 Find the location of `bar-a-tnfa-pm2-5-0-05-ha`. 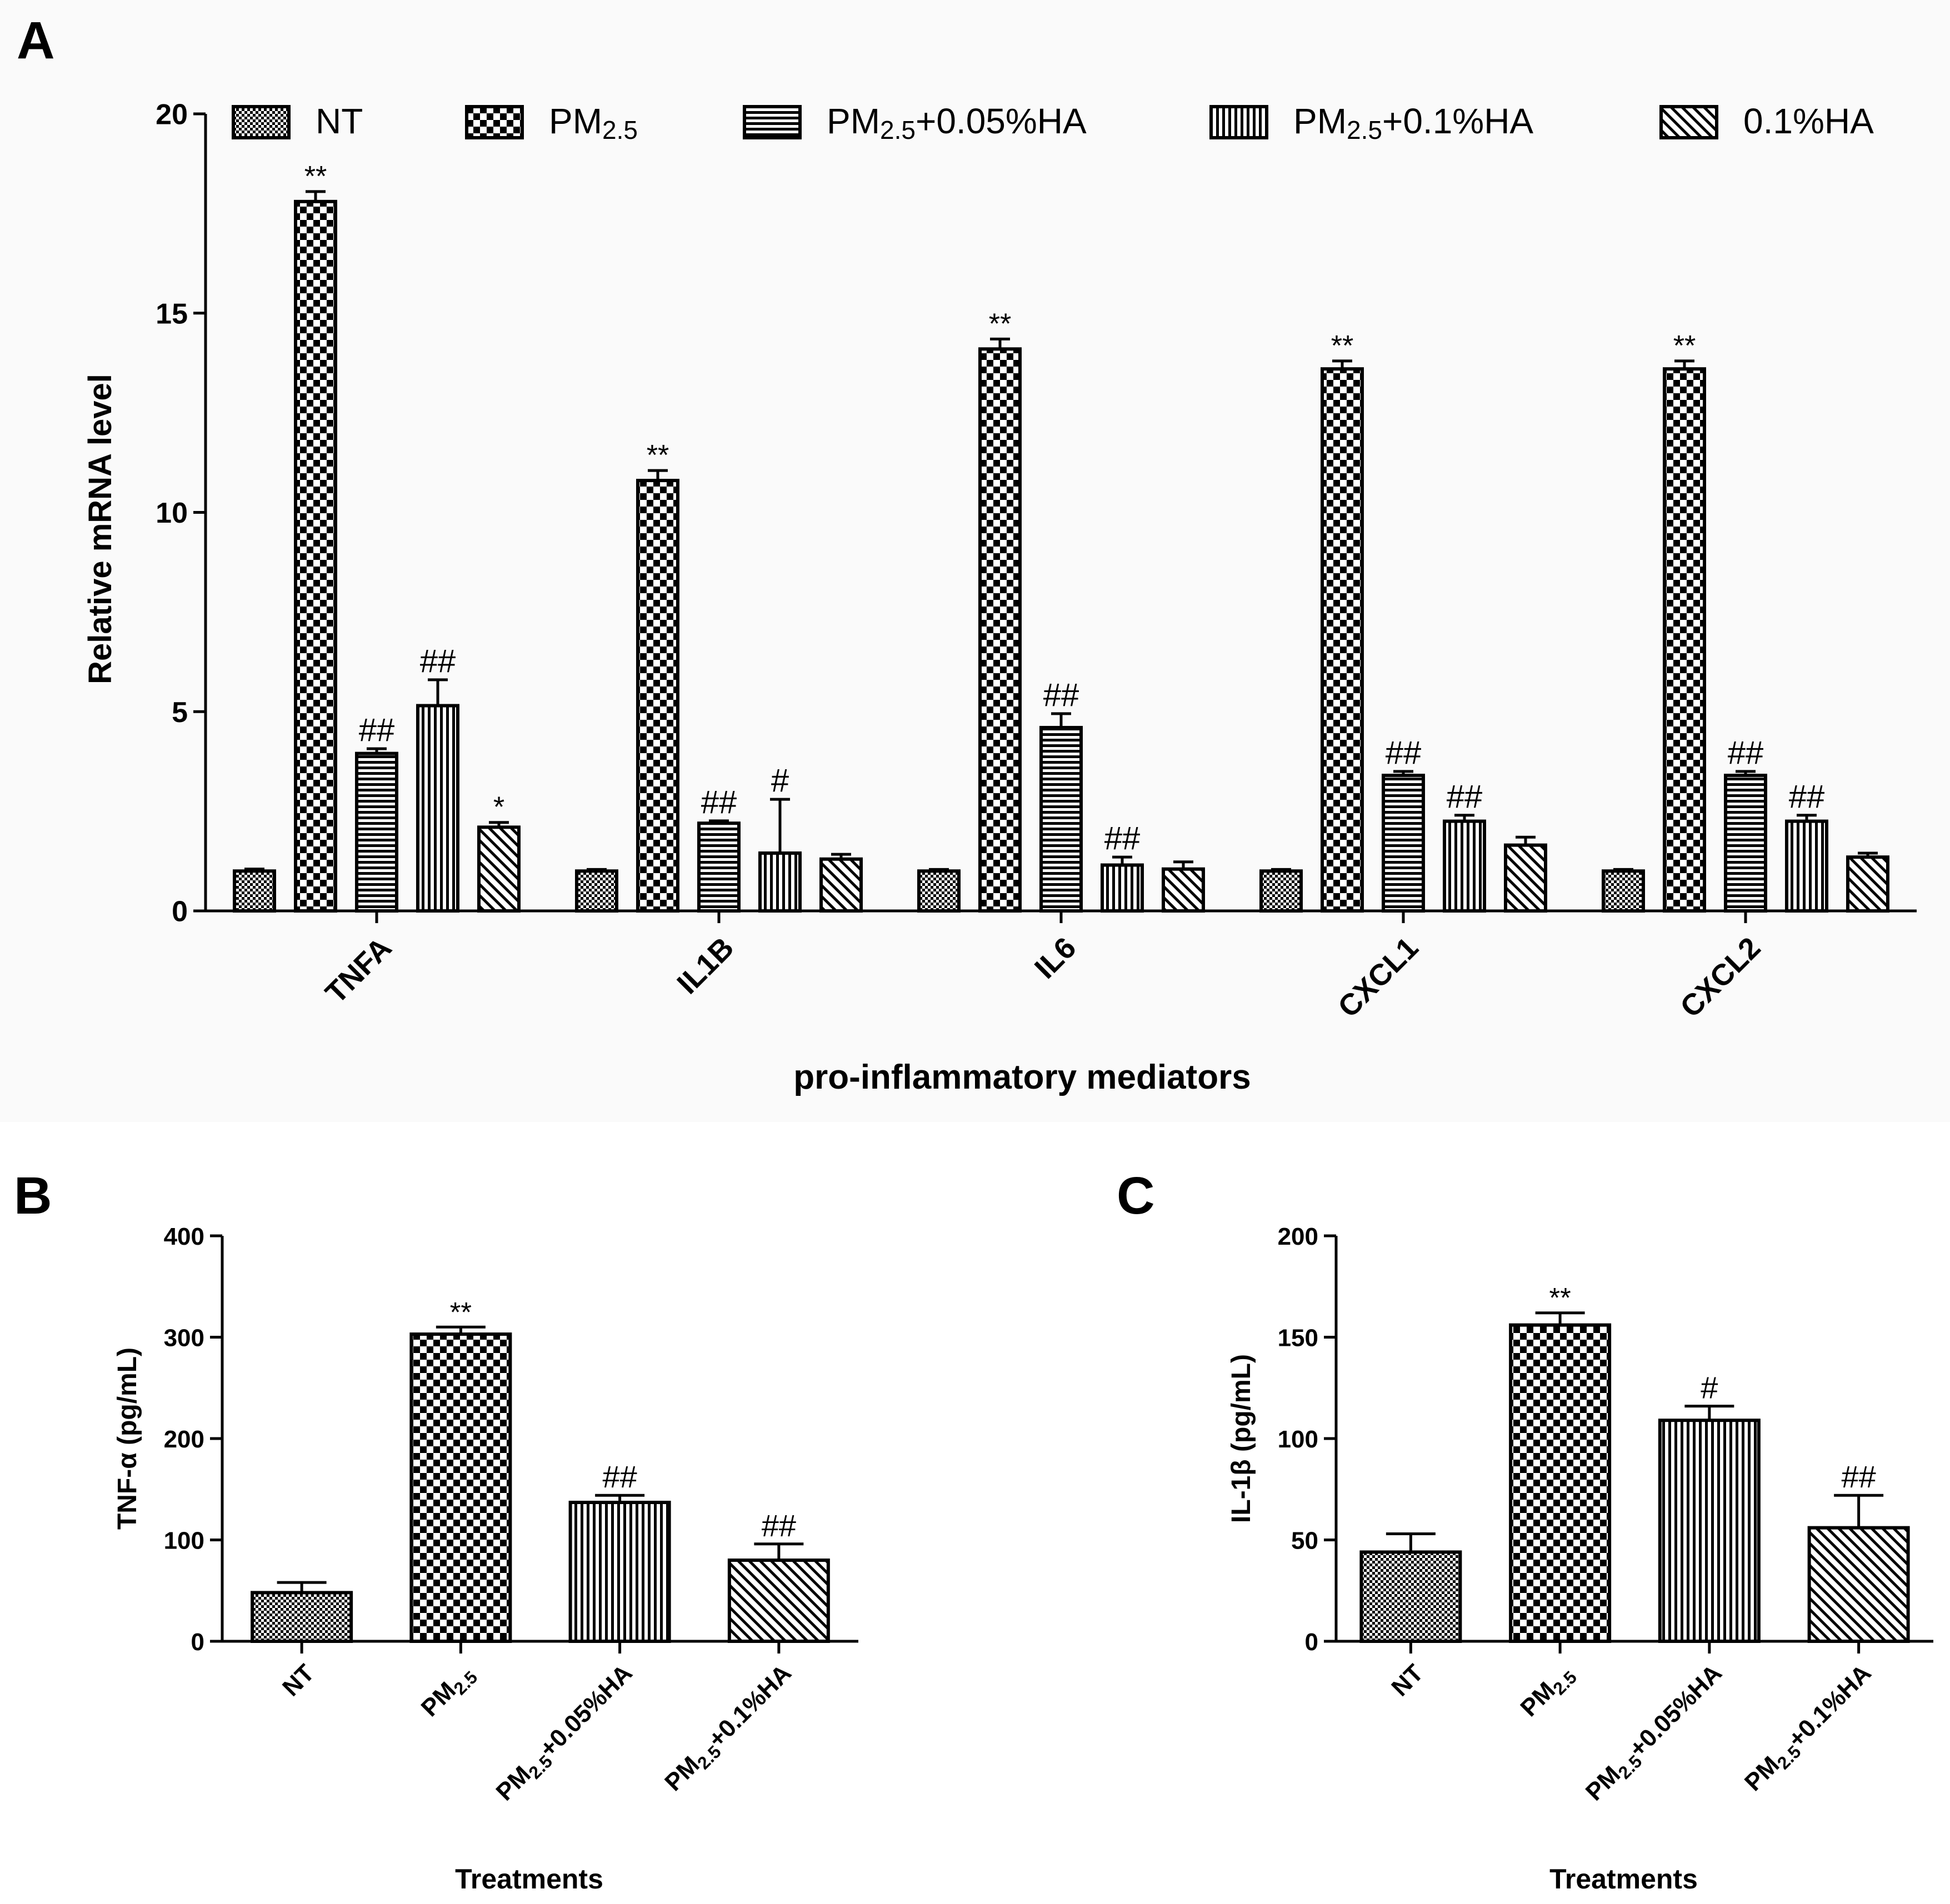

bar-a-tnfa-pm2-5-0-05-ha is located at coordinates (377, 832).